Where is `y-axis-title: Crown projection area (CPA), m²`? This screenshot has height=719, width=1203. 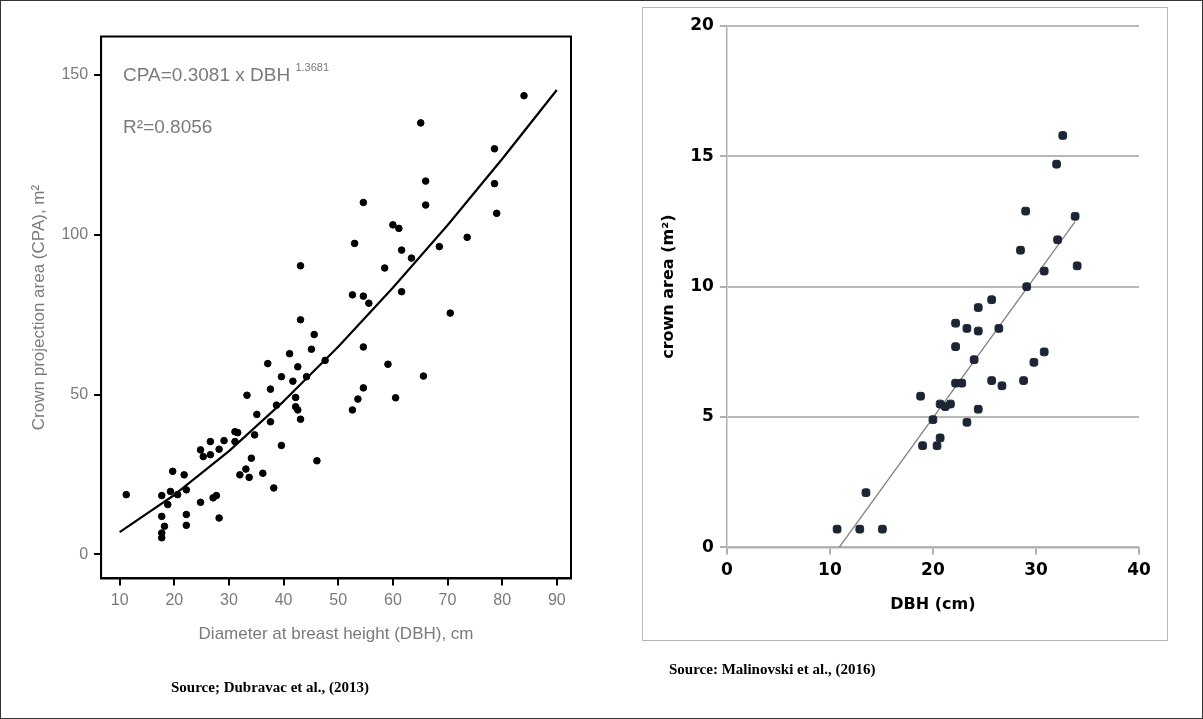
y-axis-title: Crown projection area (CPA), m² is located at coordinates (38, 307).